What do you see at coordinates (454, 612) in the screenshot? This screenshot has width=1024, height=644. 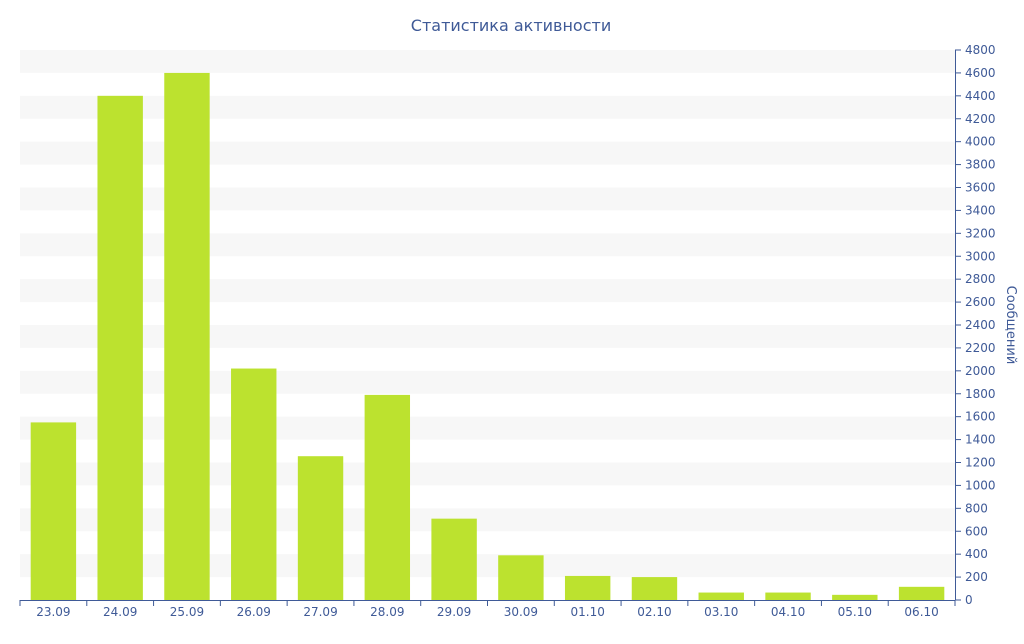 I see `x-tick-label: 29.09` at bounding box center [454, 612].